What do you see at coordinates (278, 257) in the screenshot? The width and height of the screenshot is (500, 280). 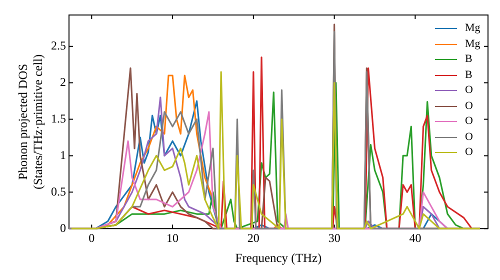 I see `x-axis-title: Frequency (THz)` at bounding box center [278, 257].